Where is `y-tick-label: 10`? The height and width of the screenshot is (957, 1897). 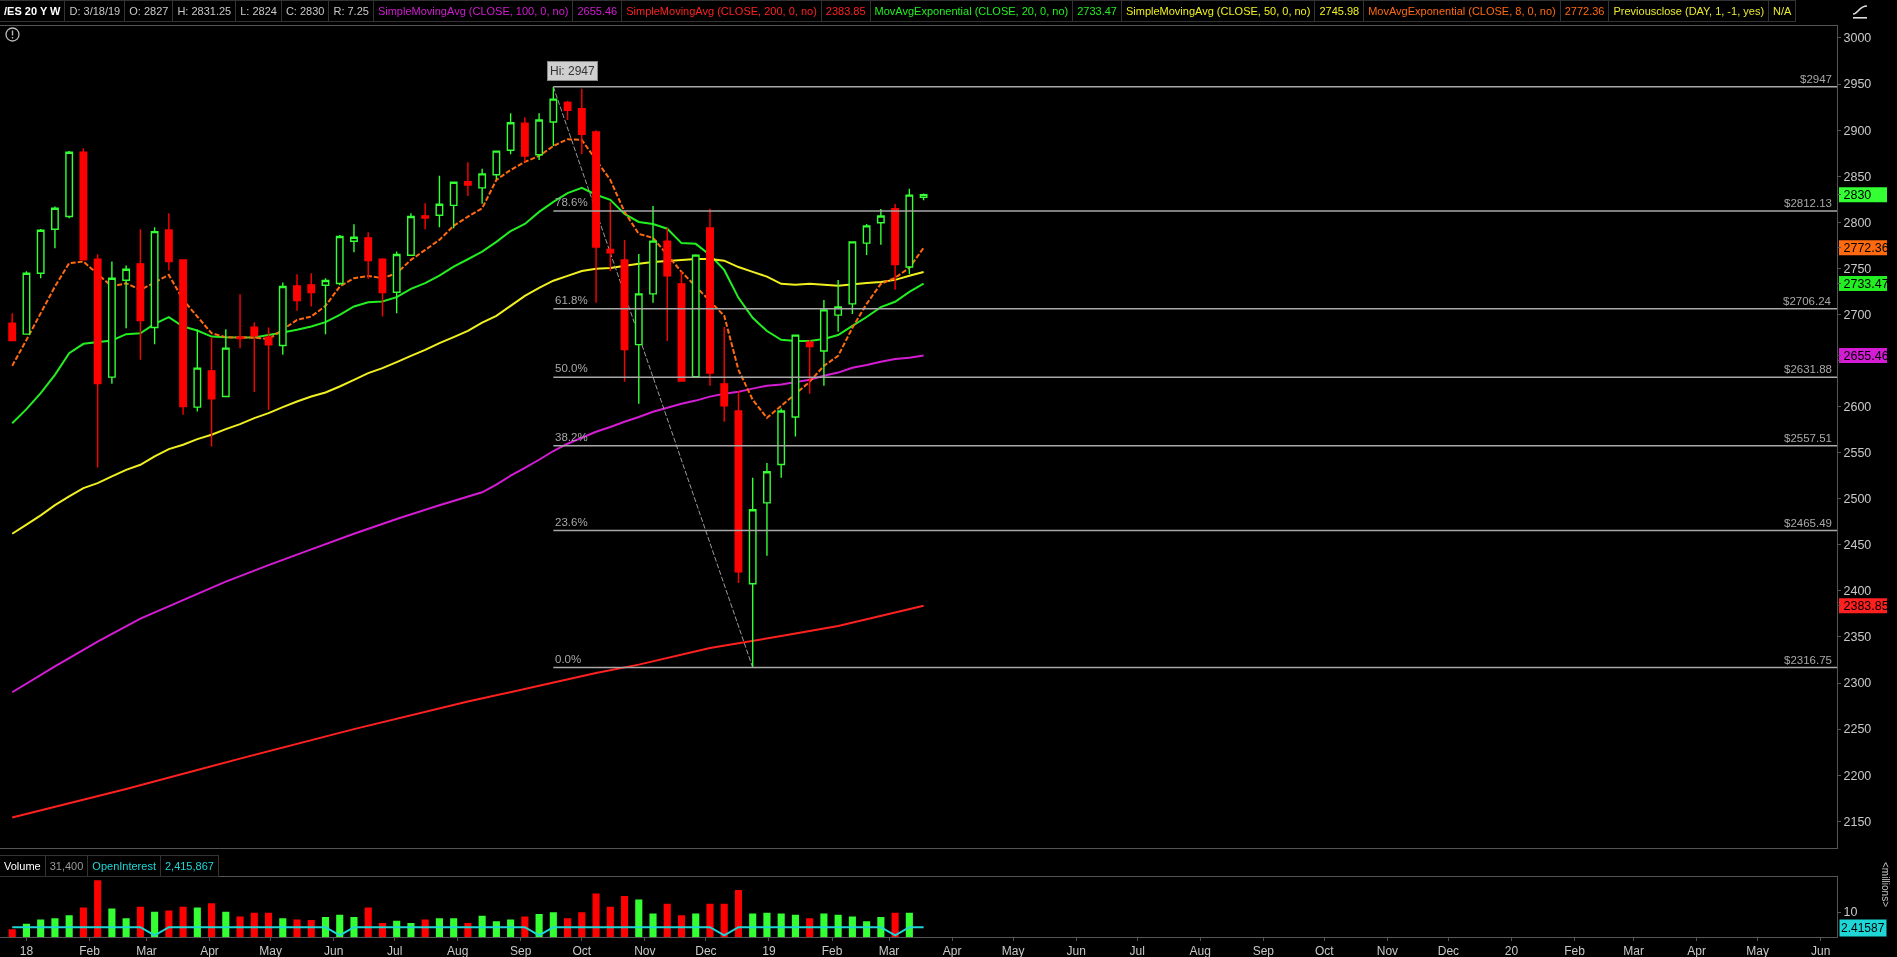 y-tick-label: 10 is located at coordinates (1850, 912).